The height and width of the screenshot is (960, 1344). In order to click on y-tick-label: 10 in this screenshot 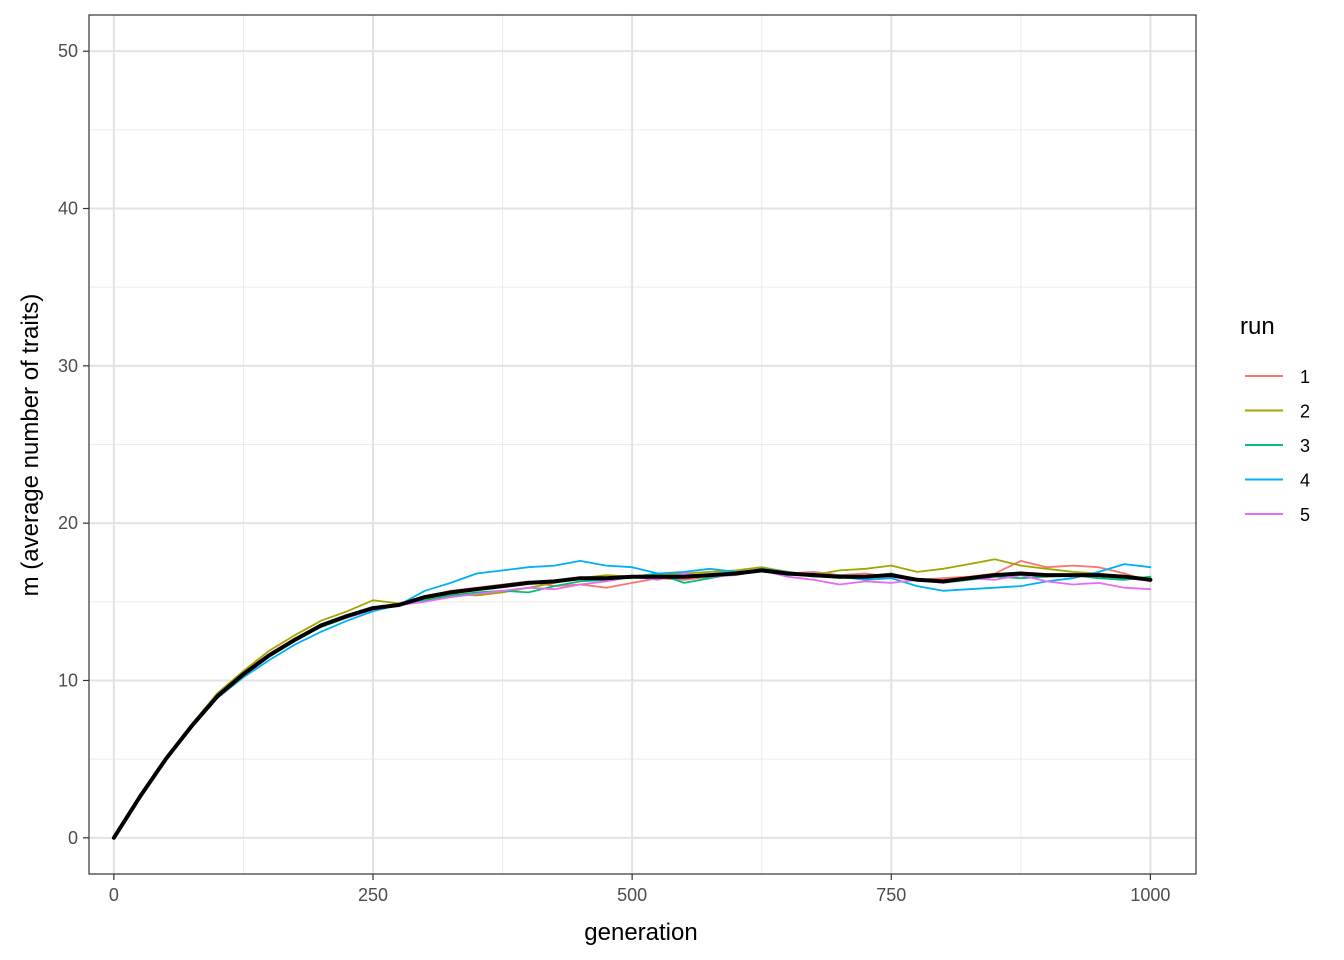, I will do `click(68, 680)`.